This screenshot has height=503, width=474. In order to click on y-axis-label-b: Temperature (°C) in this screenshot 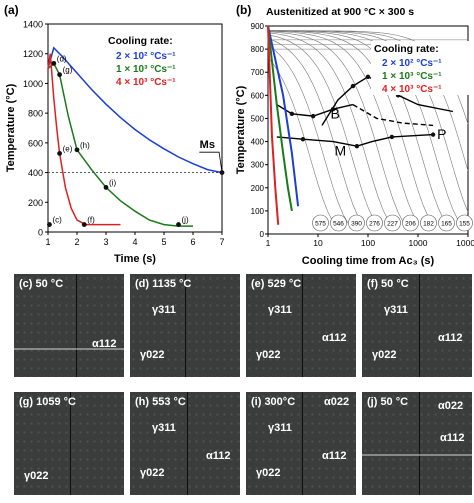, I will do `click(241, 129)`.